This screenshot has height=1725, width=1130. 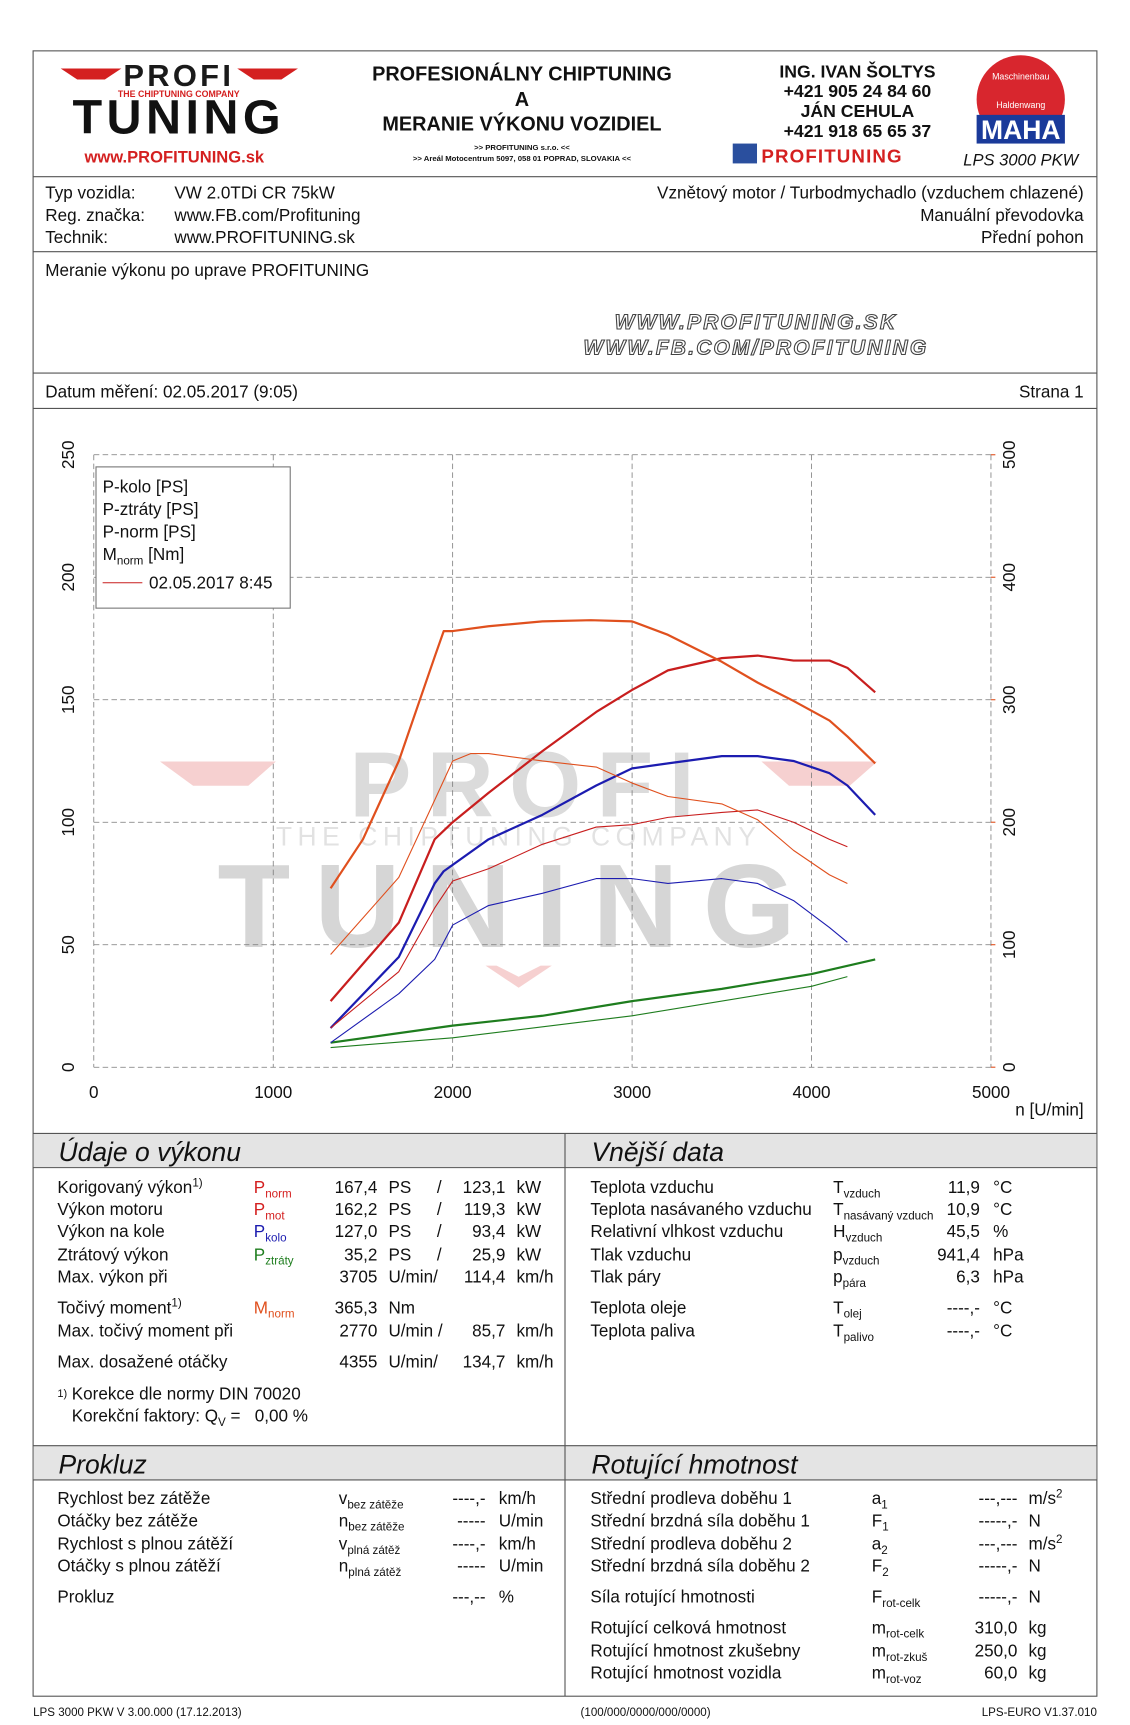 I want to click on x-tick-label: 1000, so click(x=273, y=1092).